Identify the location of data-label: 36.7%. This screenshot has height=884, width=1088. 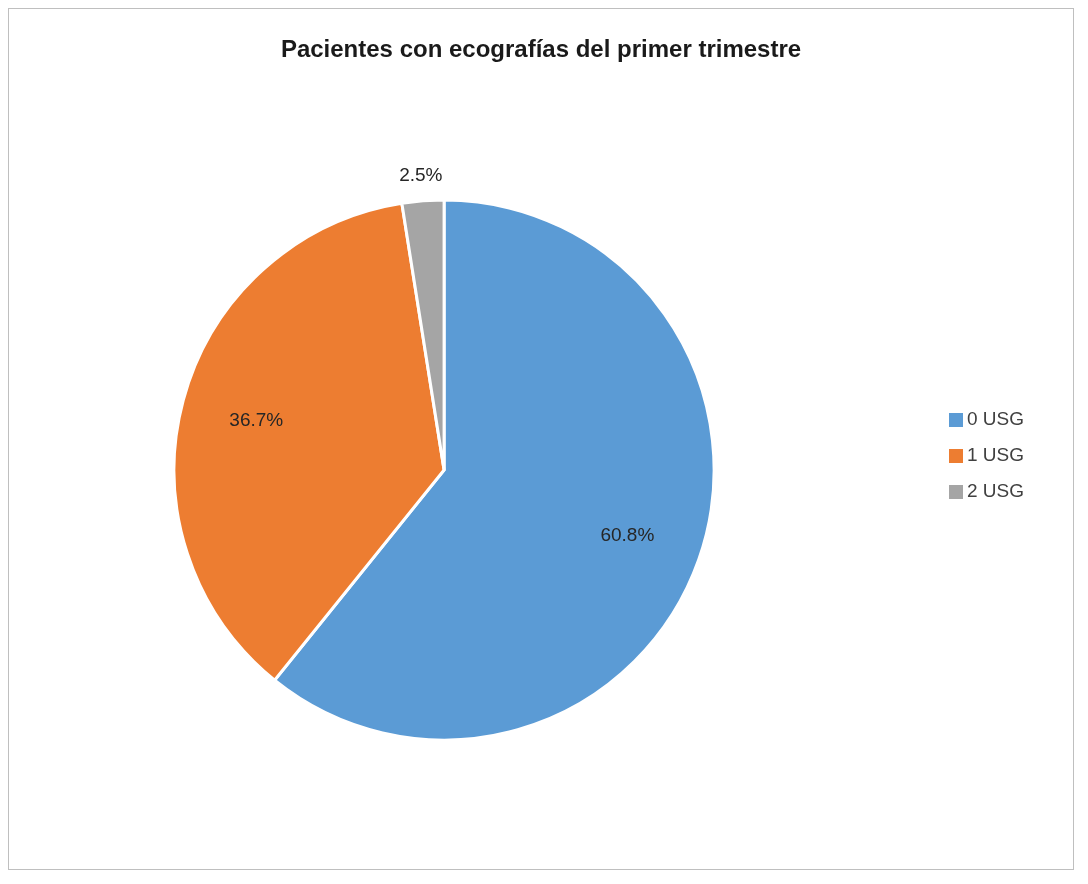
(256, 420).